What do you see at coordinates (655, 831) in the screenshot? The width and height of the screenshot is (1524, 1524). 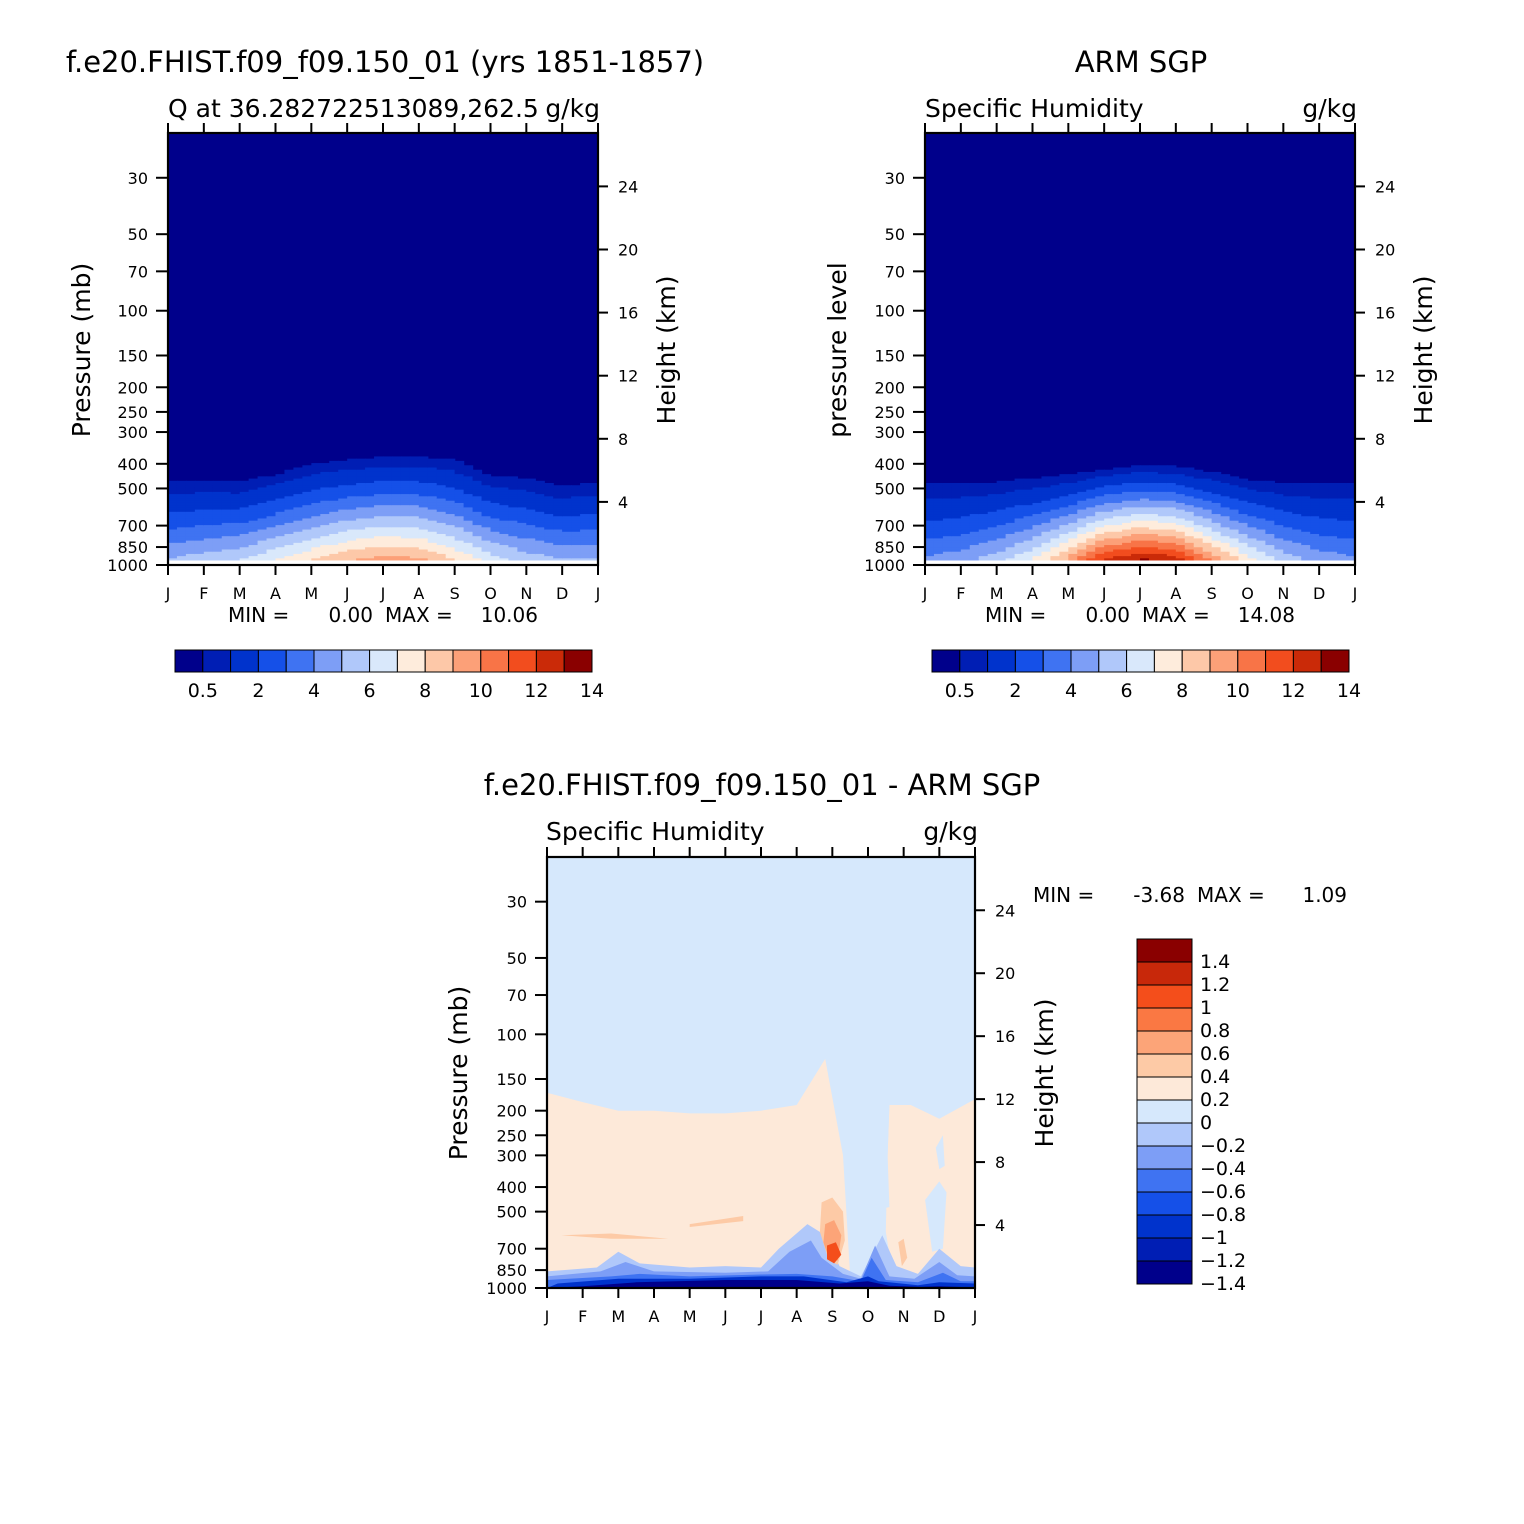 I see `panel-diff-left-string: Specific Humidity` at bounding box center [655, 831].